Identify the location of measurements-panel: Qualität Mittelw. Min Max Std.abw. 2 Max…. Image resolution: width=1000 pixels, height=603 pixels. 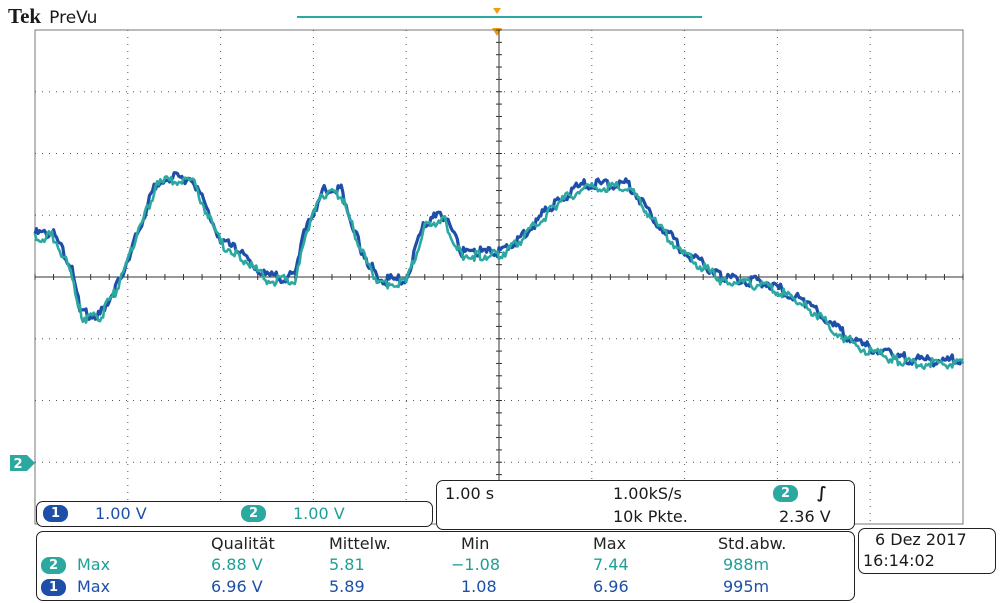
(445, 566).